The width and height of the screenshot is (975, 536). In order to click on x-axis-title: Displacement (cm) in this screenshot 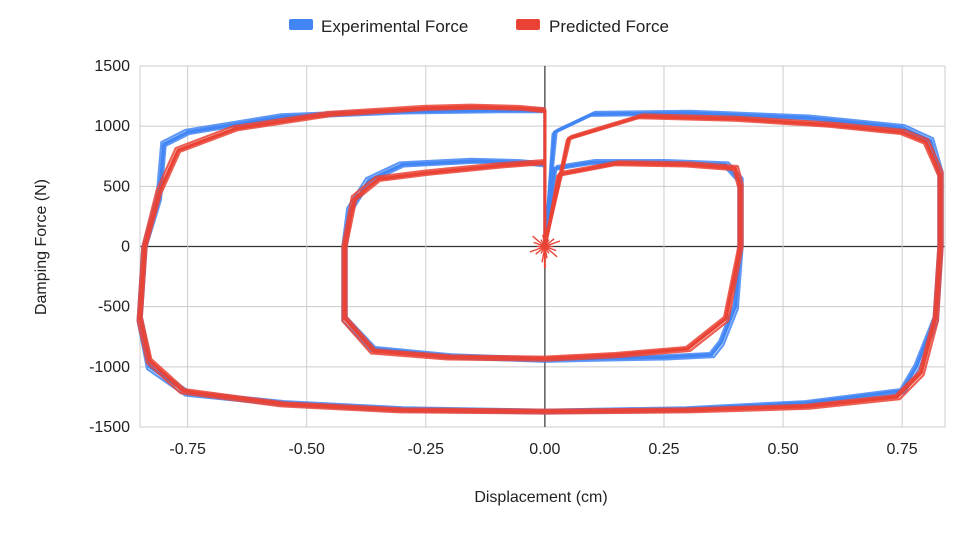, I will do `click(540, 497)`.